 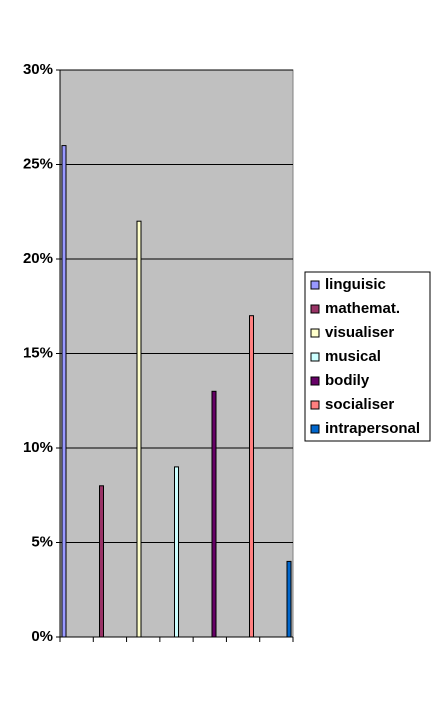 What do you see at coordinates (38, 69) in the screenshot?
I see `y-tick-label: 30%` at bounding box center [38, 69].